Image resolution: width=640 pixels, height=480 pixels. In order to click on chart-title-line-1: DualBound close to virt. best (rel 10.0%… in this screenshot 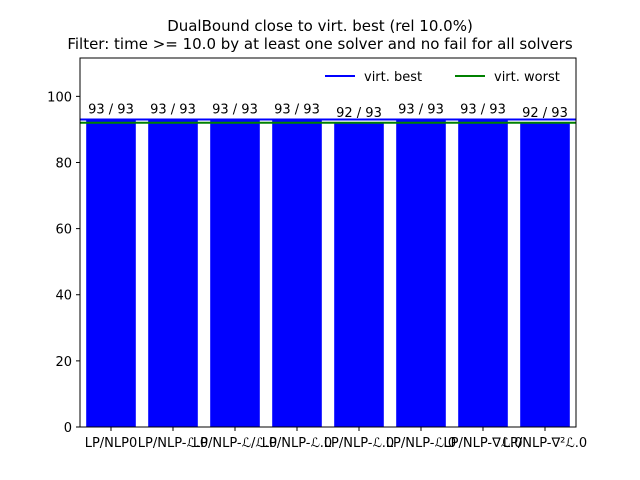, I will do `click(320, 26)`.